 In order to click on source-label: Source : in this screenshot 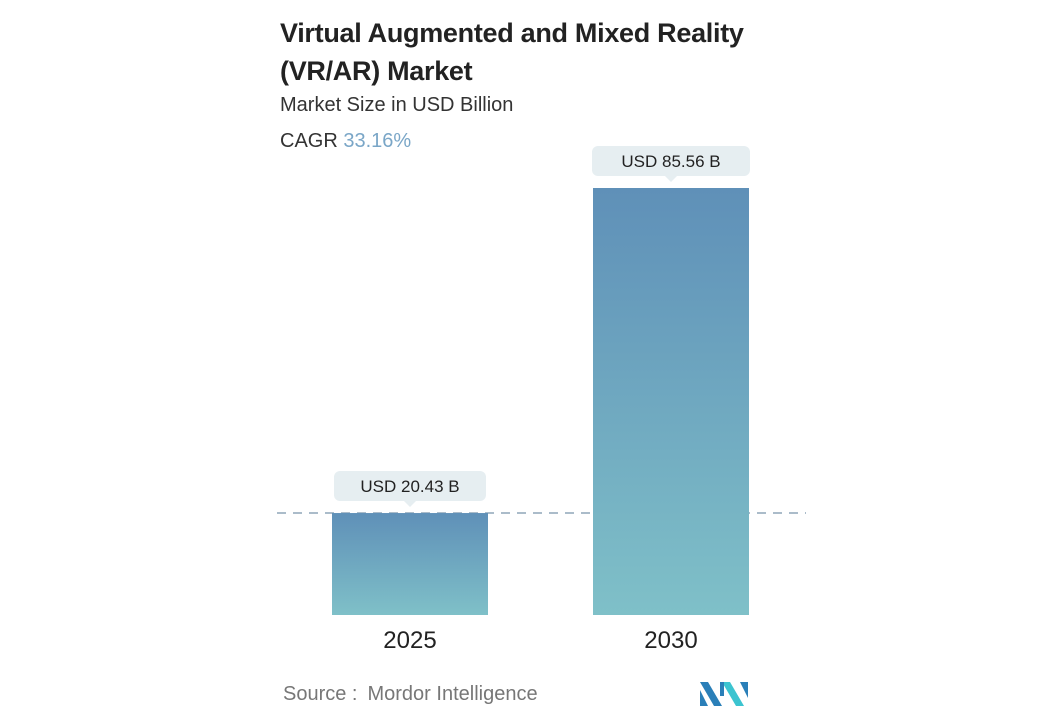, I will do `click(320, 694)`.